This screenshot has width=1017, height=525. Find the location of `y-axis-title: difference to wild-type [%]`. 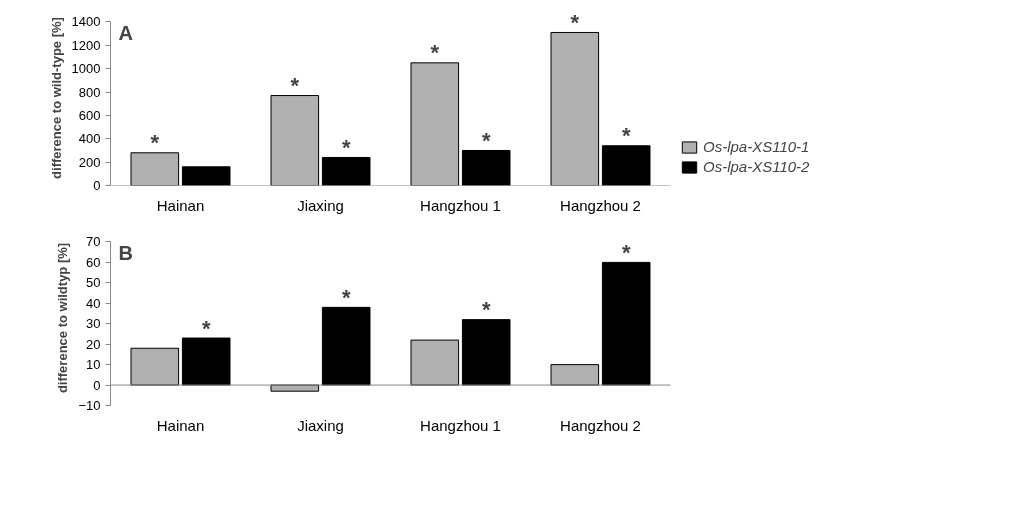

y-axis-title: difference to wild-type [%] is located at coordinates (56, 98).